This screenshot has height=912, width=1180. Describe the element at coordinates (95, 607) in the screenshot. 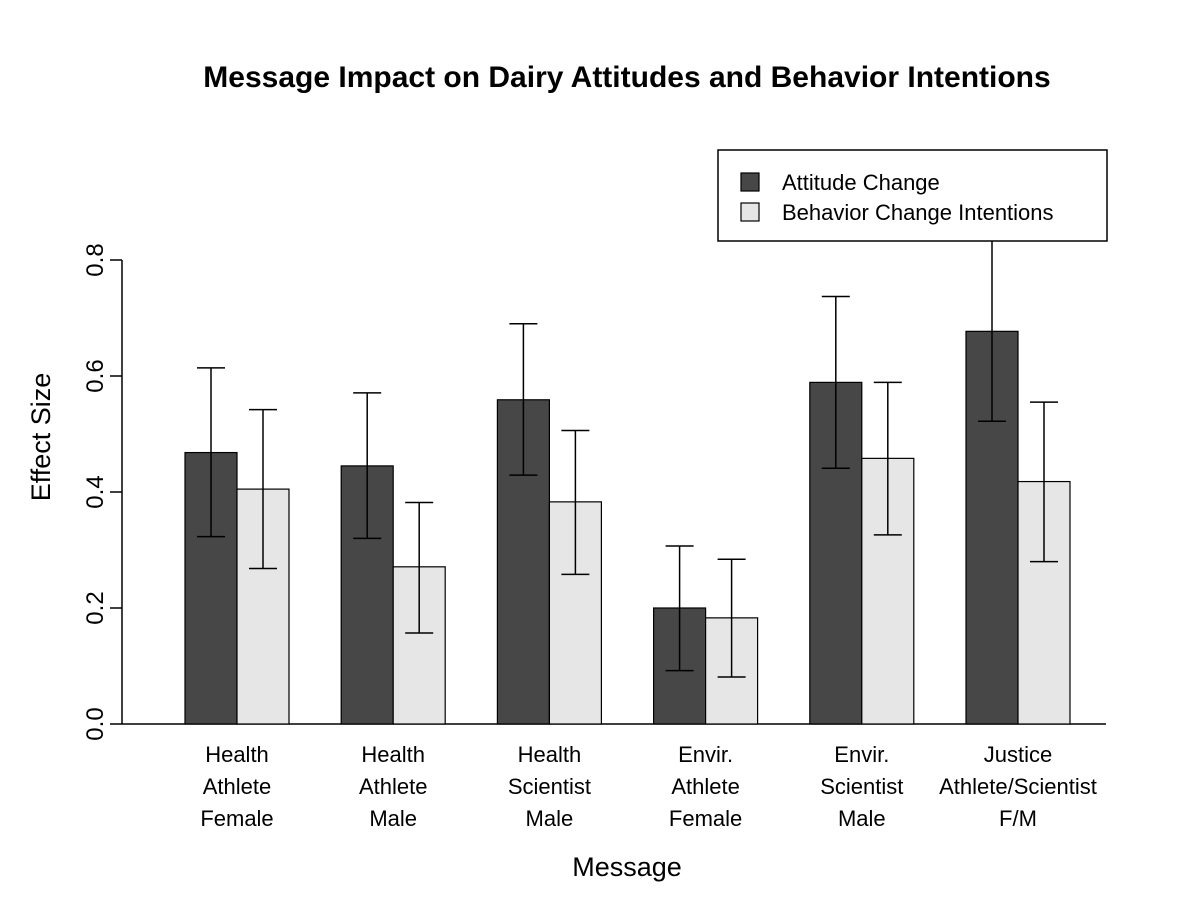

I see `y-tick-label: 0.2` at that location.